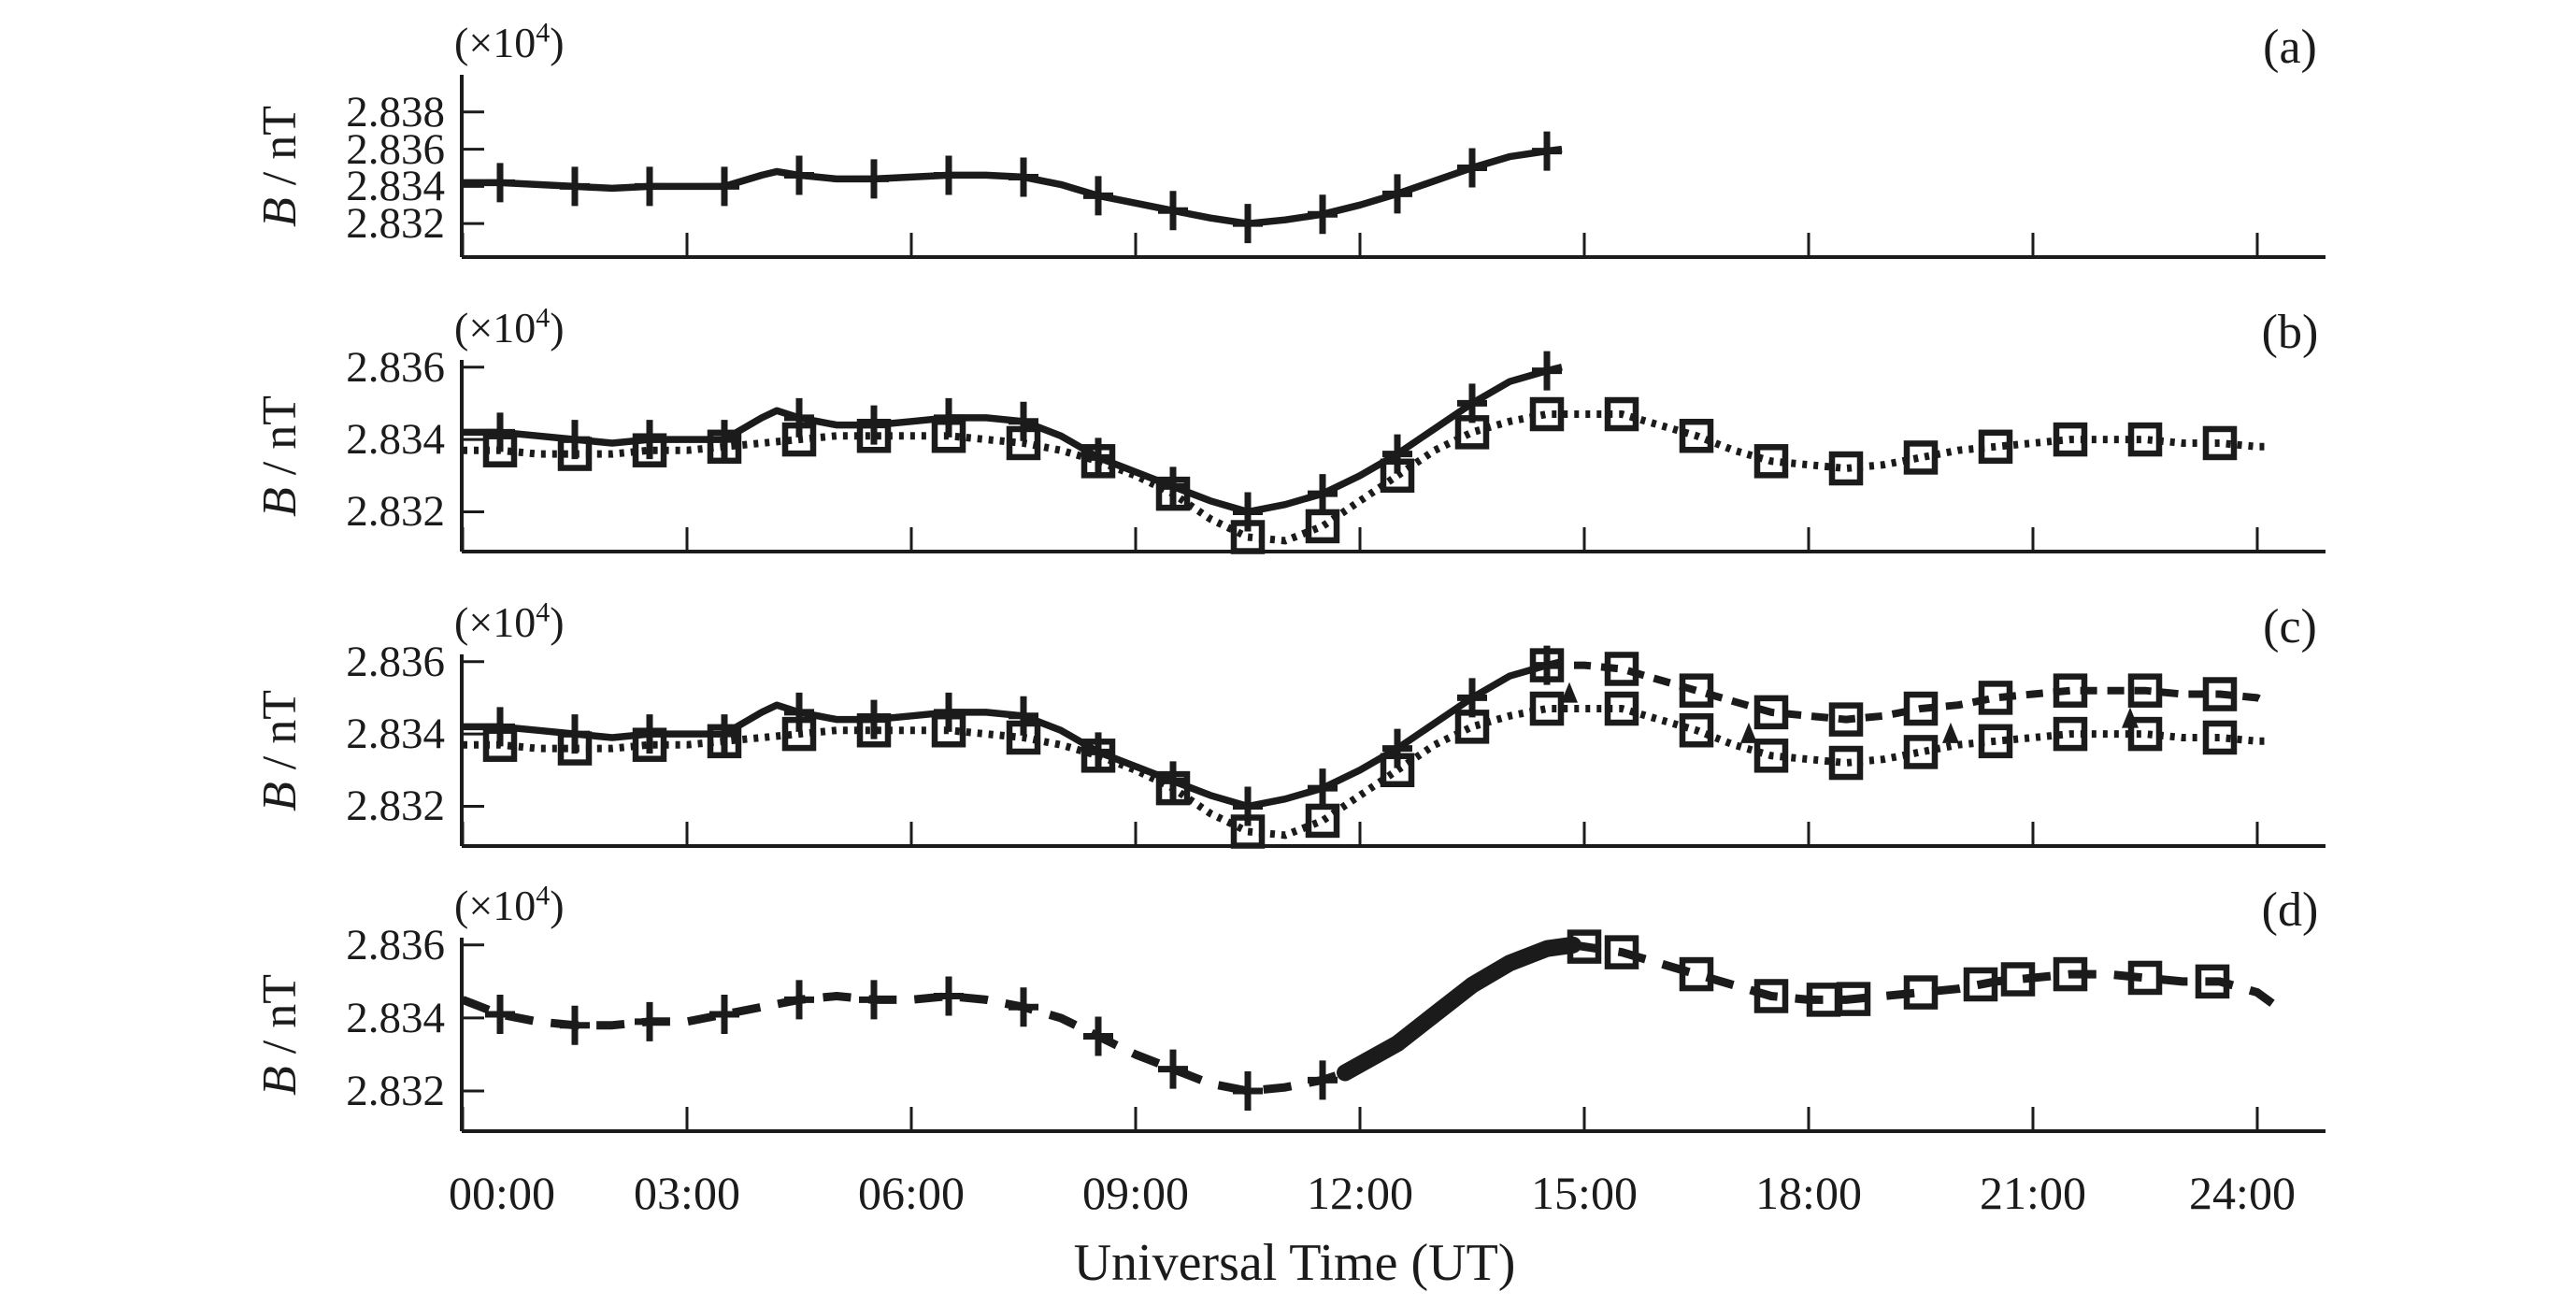 The width and height of the screenshot is (2576, 1306). Describe the element at coordinates (904, 1044) in the screenshot. I see `series-corrected-field-early` at that location.